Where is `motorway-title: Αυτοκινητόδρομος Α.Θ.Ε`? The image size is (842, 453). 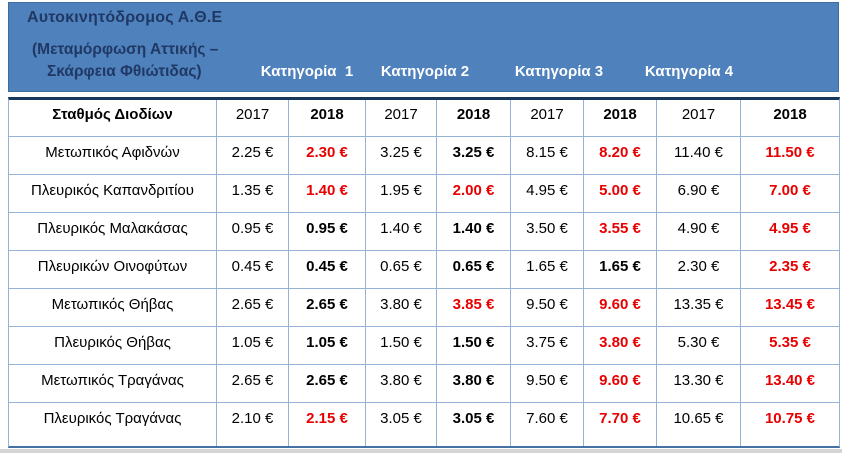
motorway-title: Αυτοκινητόδρομος Α.Θ.Ε is located at coordinates (125, 17).